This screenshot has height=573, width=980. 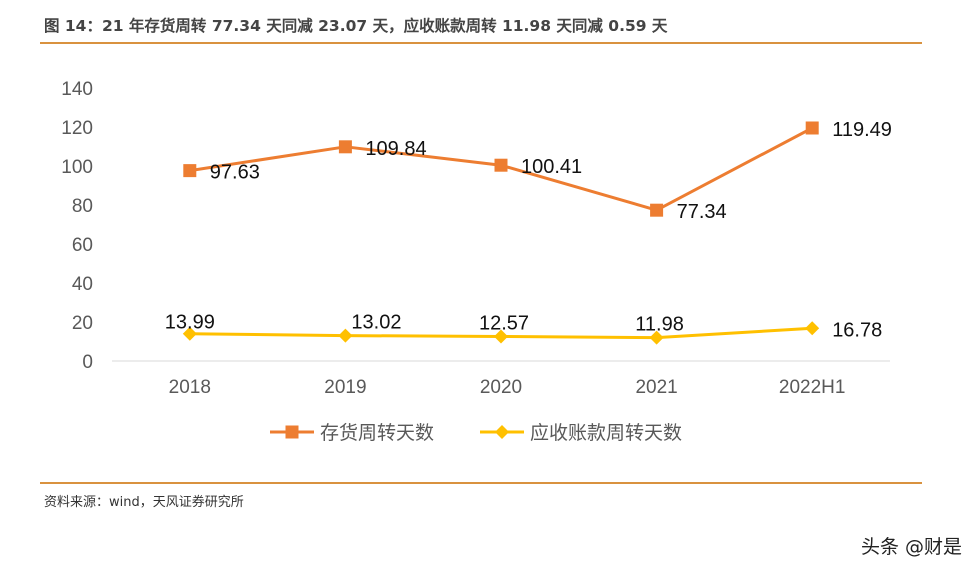 I want to click on y-tick-label: 60, so click(x=82, y=245).